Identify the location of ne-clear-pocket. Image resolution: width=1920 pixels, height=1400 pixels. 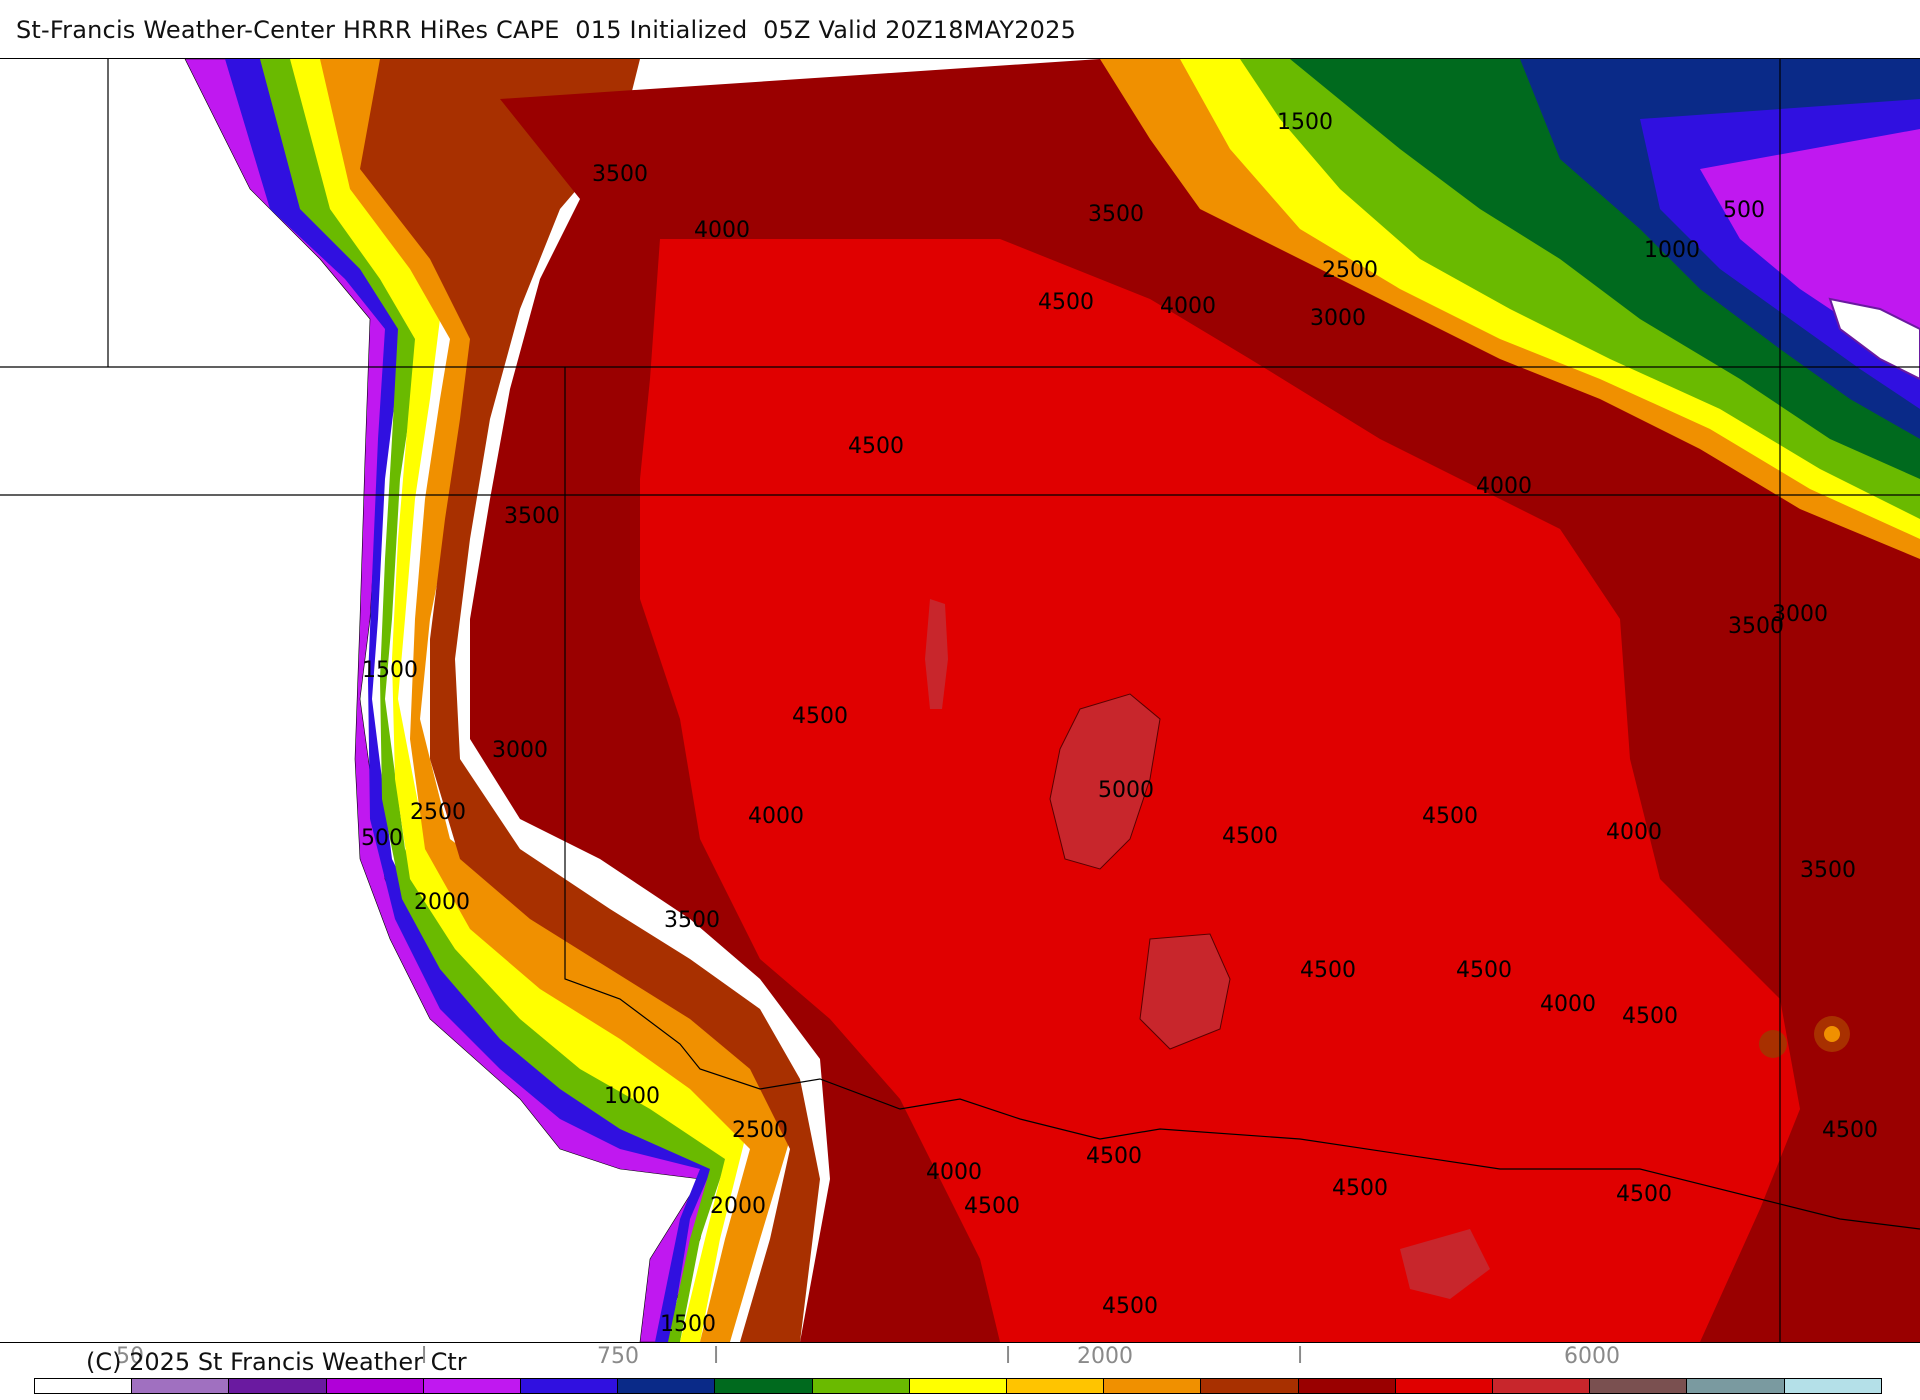
(1874, 339).